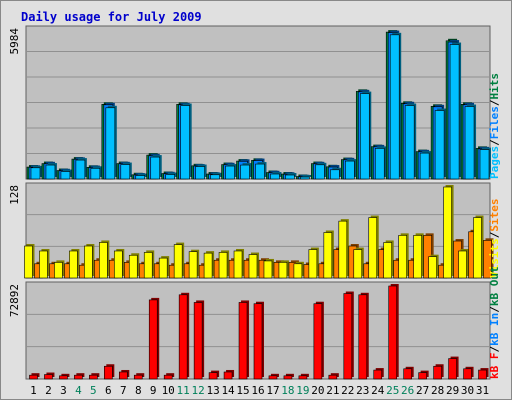 This screenshot has height=401, width=512. What do you see at coordinates (437, 390) in the screenshot?
I see `x-tick-label-day-28: 28` at bounding box center [437, 390].